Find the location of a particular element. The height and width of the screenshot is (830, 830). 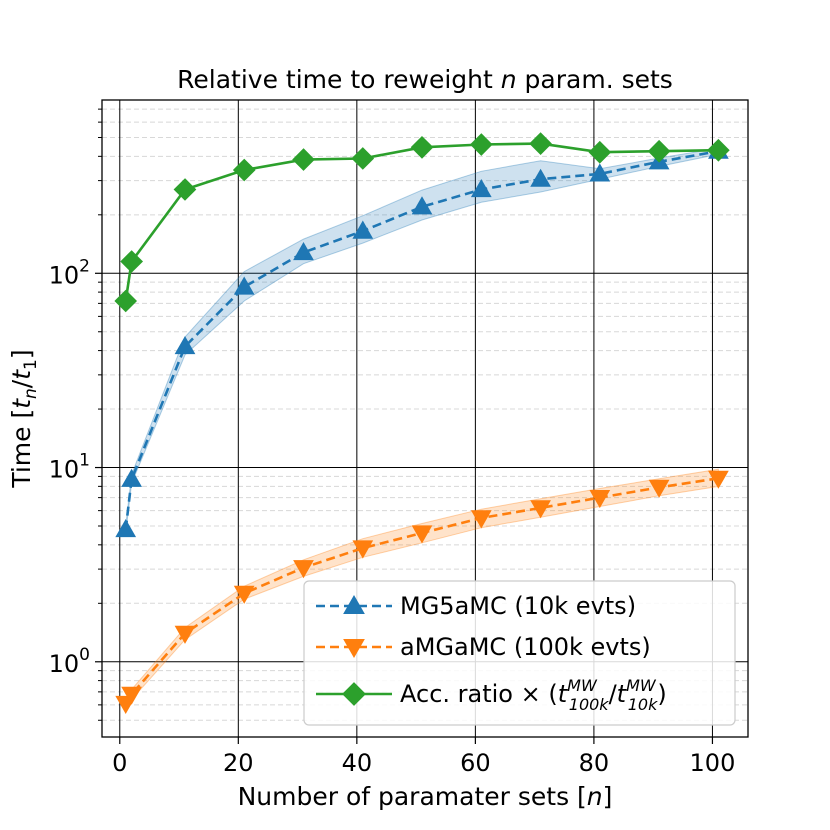

xlabel-text: Number of paramater sets [ is located at coordinates (412, 796).